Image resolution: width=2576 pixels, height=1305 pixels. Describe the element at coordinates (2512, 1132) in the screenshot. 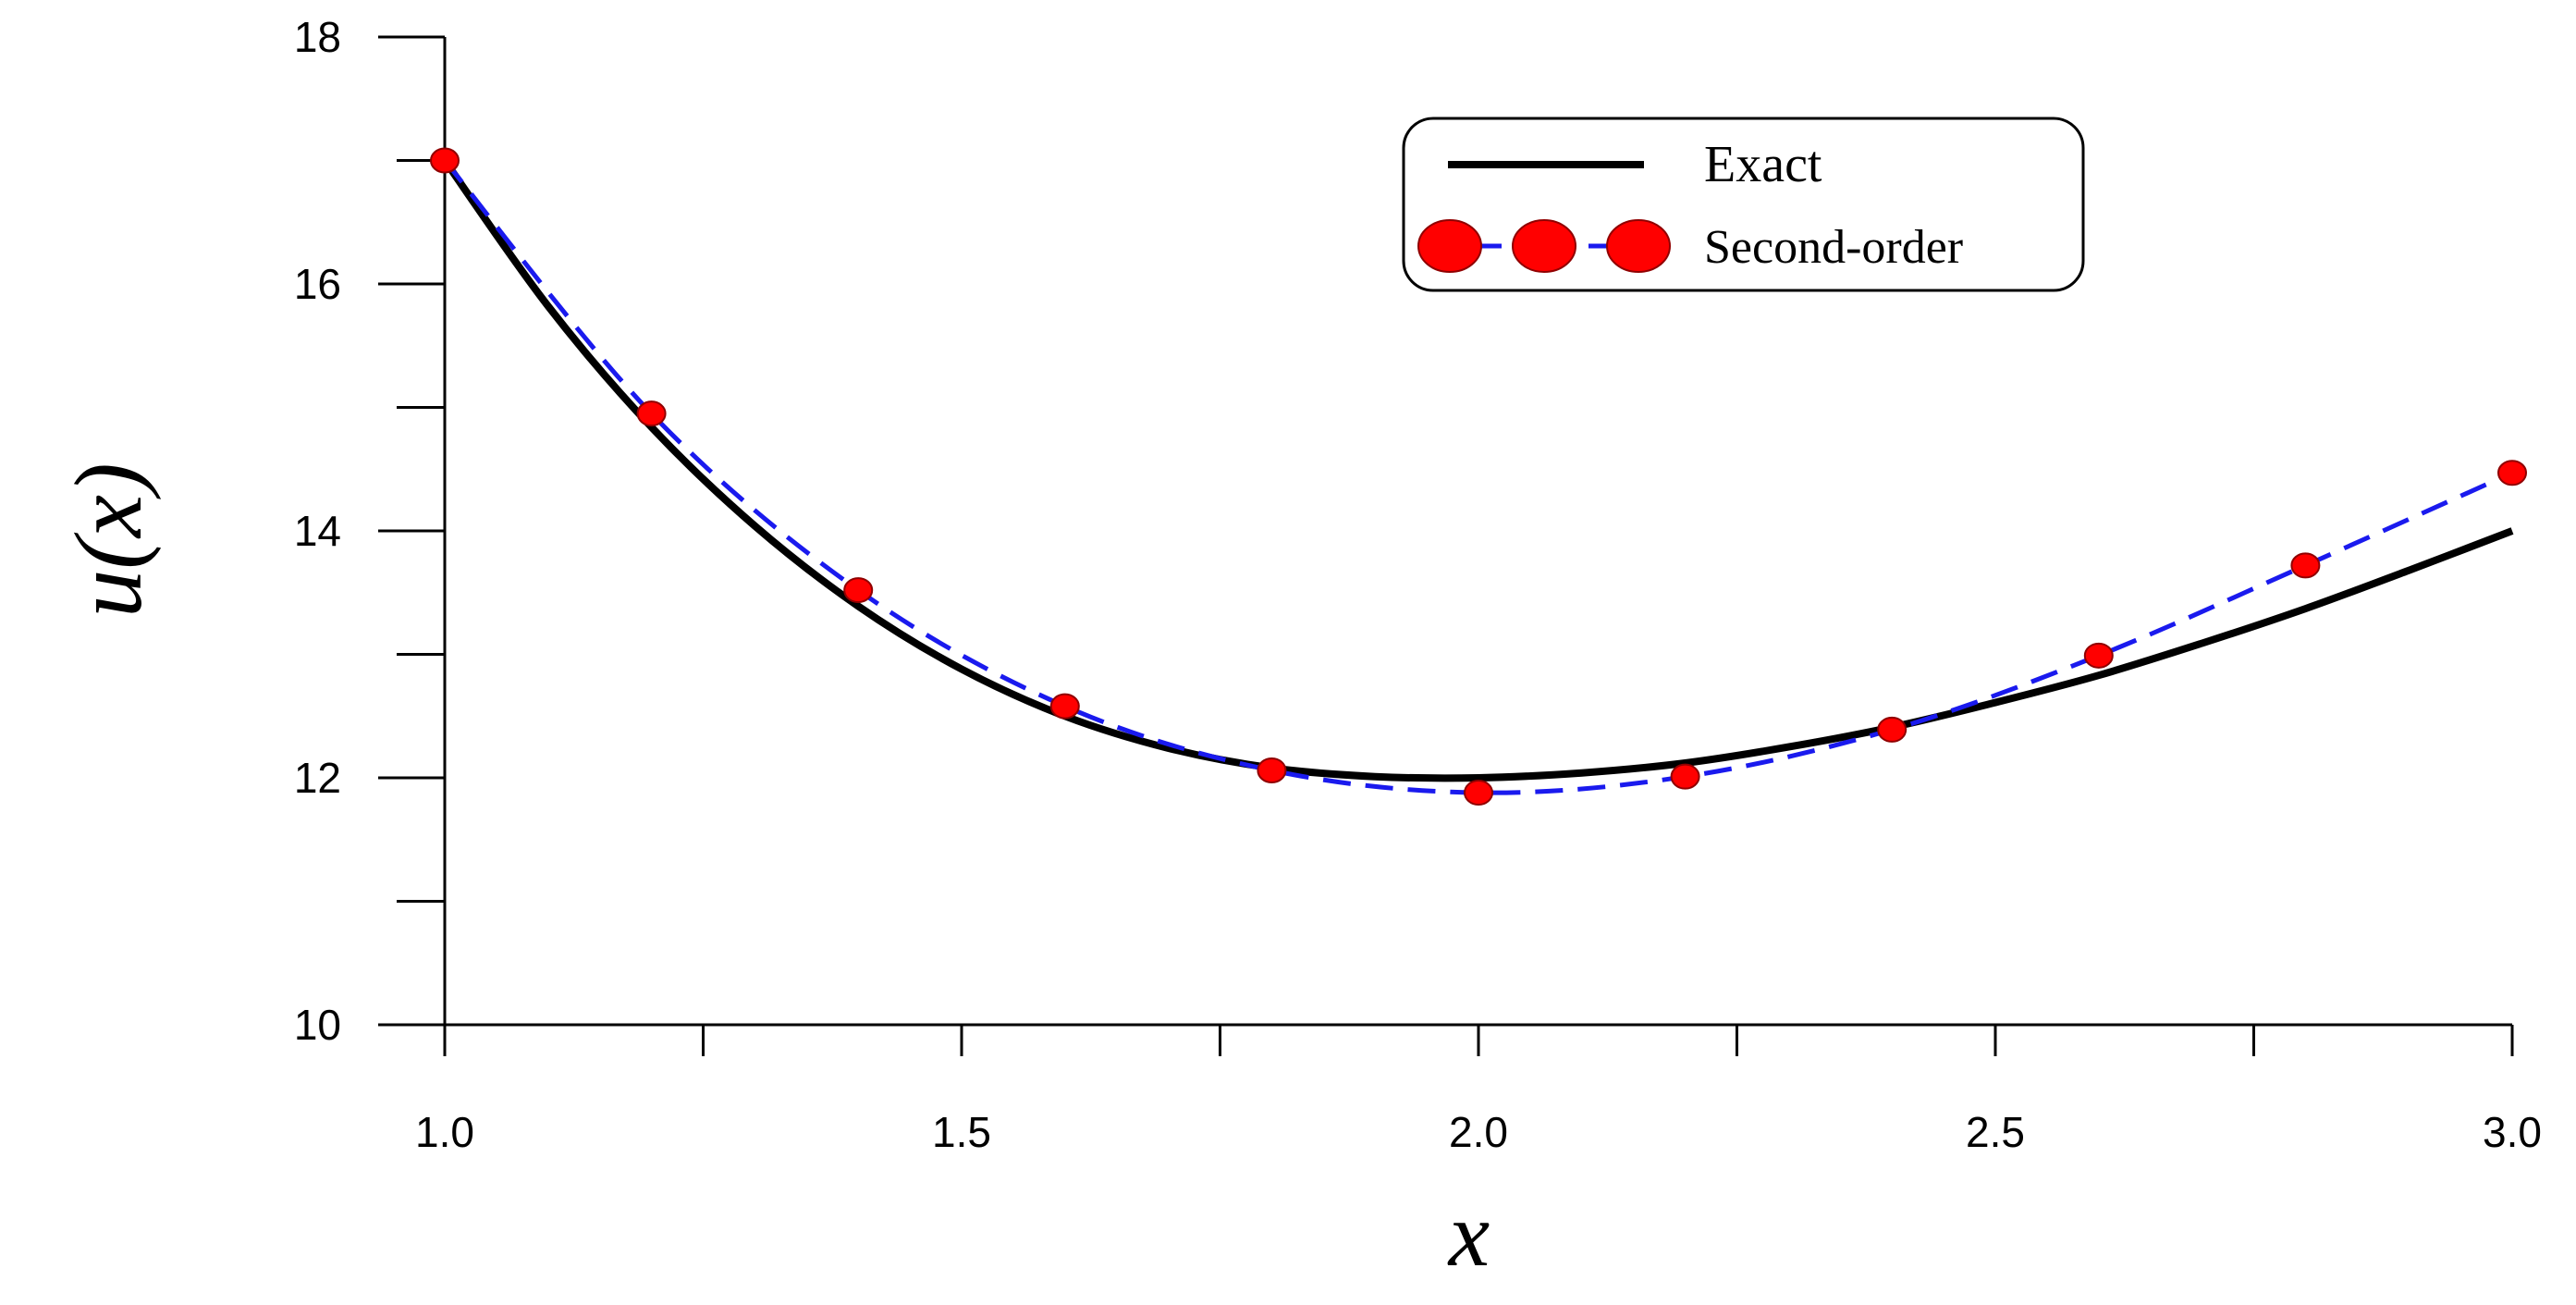

I see `x-tick-label: 3.0` at that location.